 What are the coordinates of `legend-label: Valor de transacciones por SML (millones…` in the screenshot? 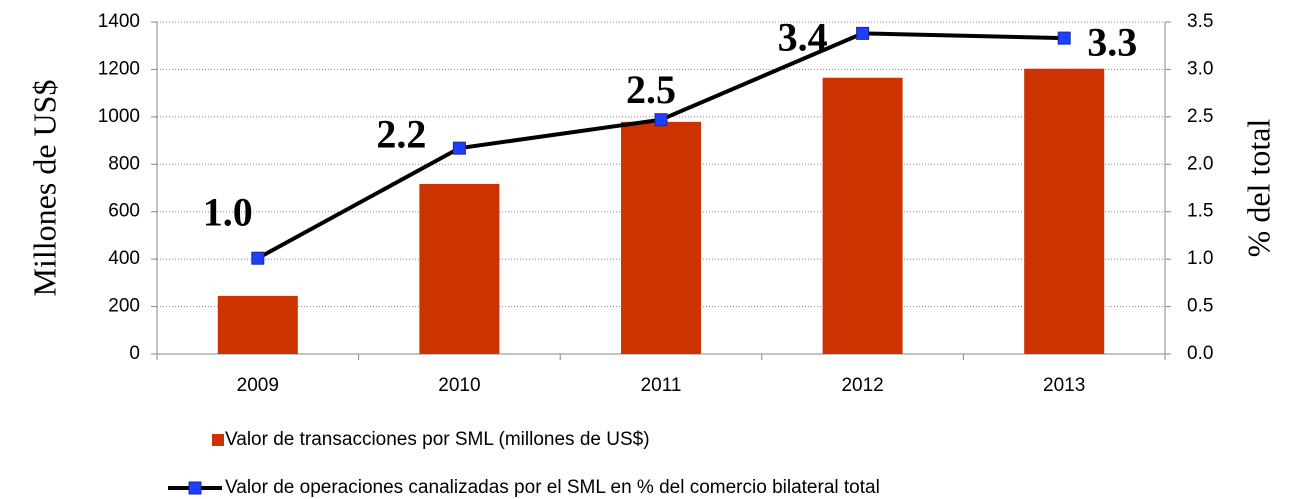 It's located at (437, 439).